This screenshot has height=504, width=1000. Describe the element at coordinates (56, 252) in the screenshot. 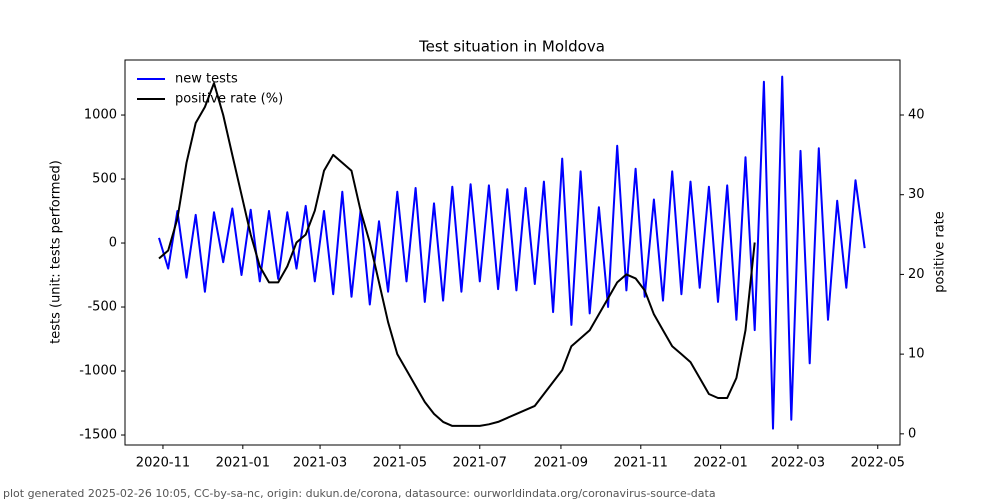

I see `y-axis-label: tests (unit: tests performed)` at that location.